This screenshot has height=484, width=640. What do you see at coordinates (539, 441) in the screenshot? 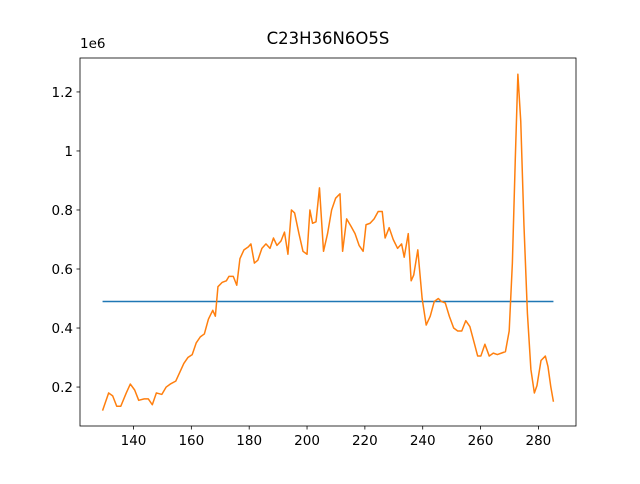
I see `x-tick-label: 280` at bounding box center [539, 441].